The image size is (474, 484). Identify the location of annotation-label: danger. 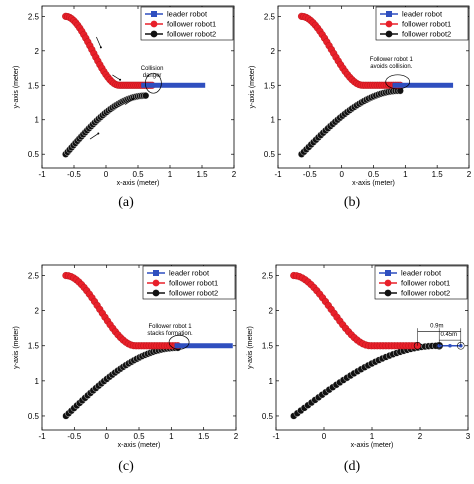
(152, 76).